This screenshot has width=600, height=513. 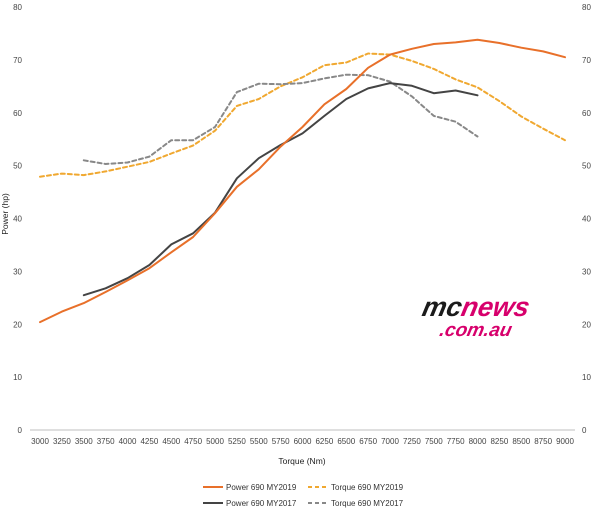 What do you see at coordinates (412, 441) in the screenshot?
I see `x-tick-label: 7250` at bounding box center [412, 441].